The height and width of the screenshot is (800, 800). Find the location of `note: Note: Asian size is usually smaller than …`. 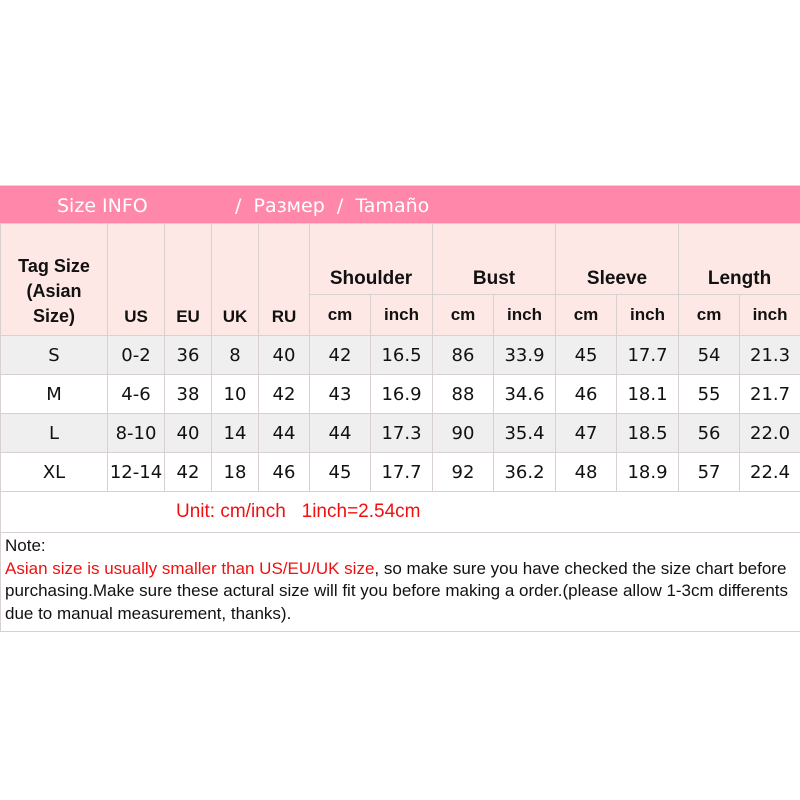

note: Note: Asian size is usually smaller than … is located at coordinates (400, 582).